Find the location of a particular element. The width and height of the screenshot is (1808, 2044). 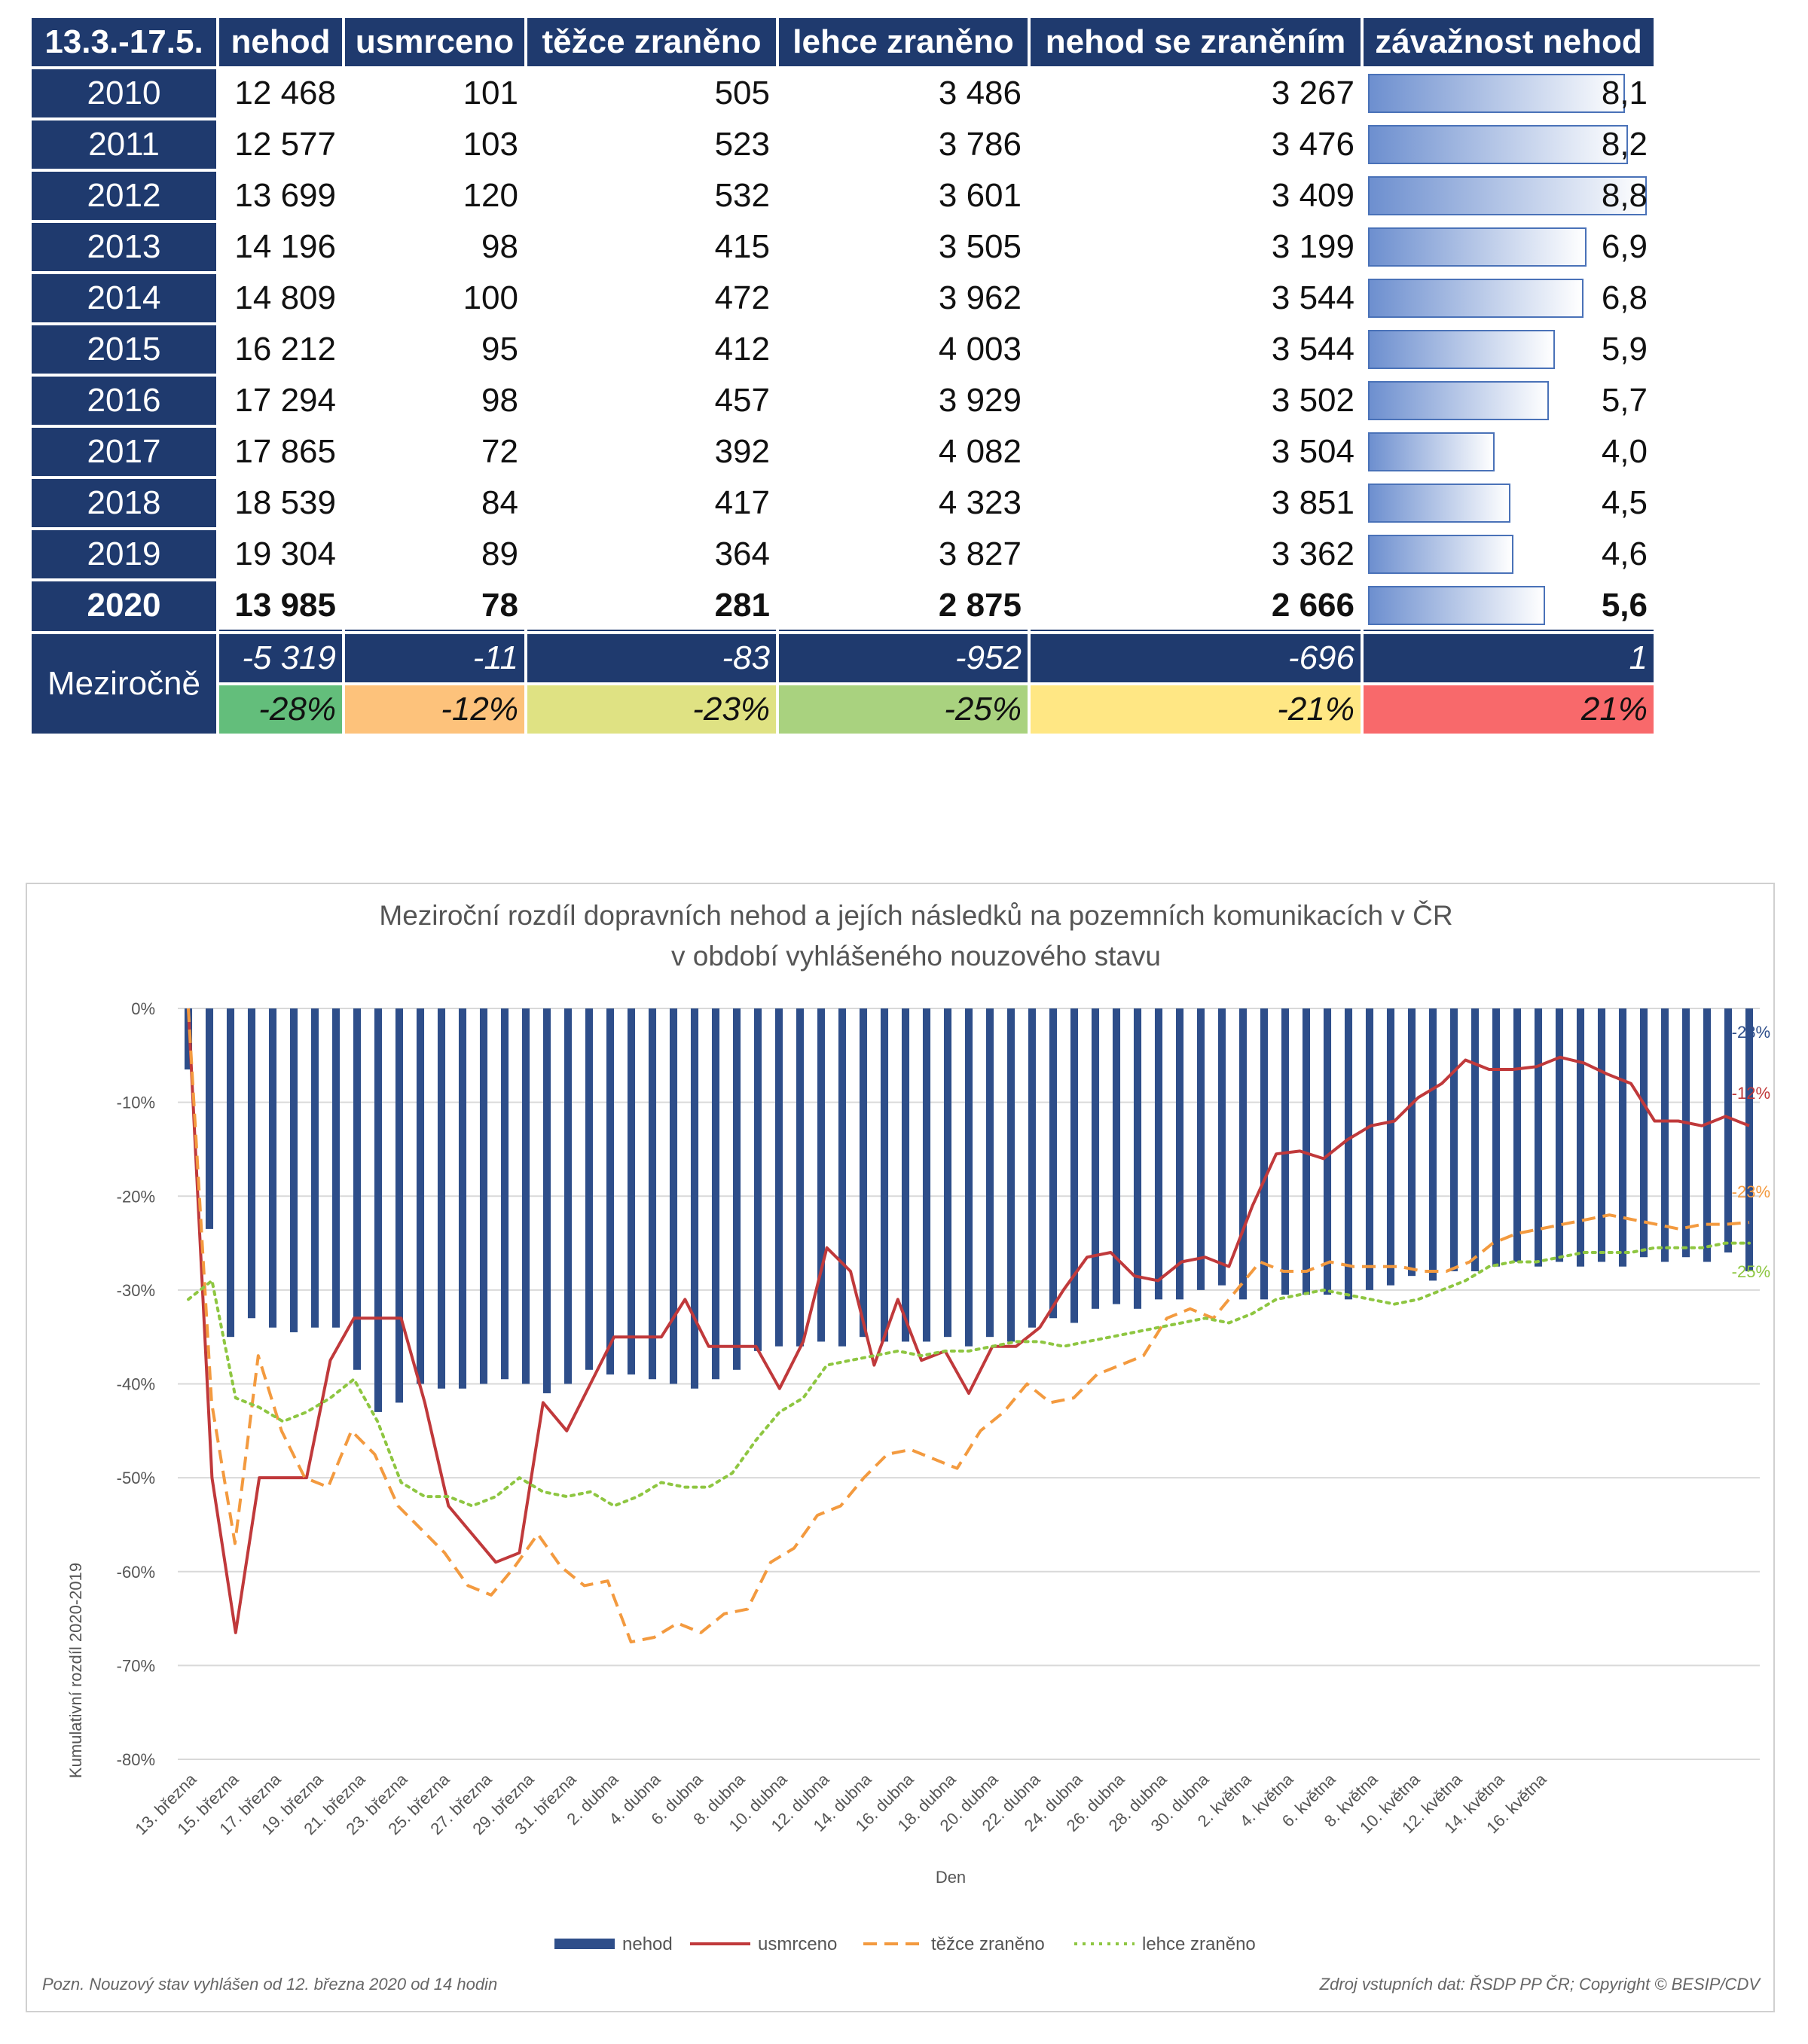

cell-year: 2018 is located at coordinates (124, 503).